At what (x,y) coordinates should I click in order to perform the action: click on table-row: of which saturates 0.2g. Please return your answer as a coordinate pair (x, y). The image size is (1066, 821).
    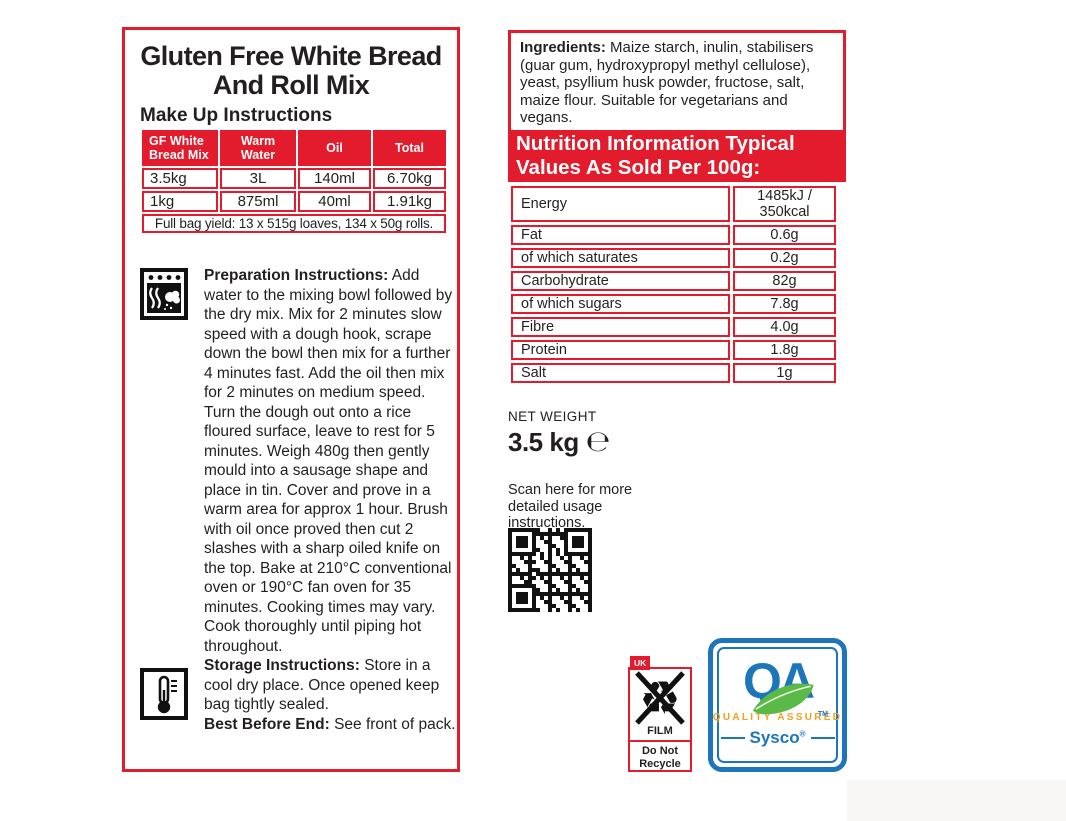
    Looking at the image, I should click on (673, 258).